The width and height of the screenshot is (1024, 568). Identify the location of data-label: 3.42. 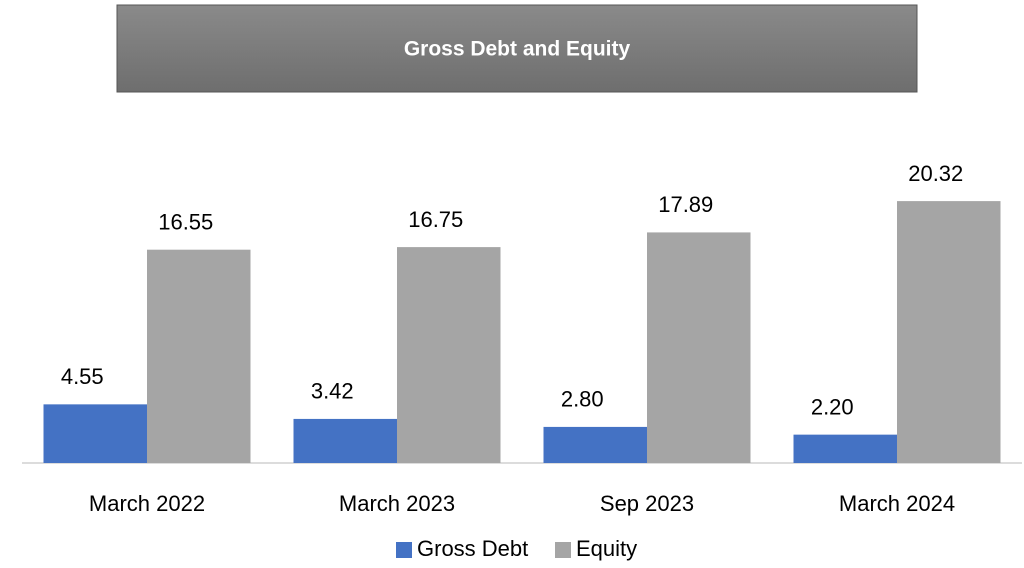
(332, 391).